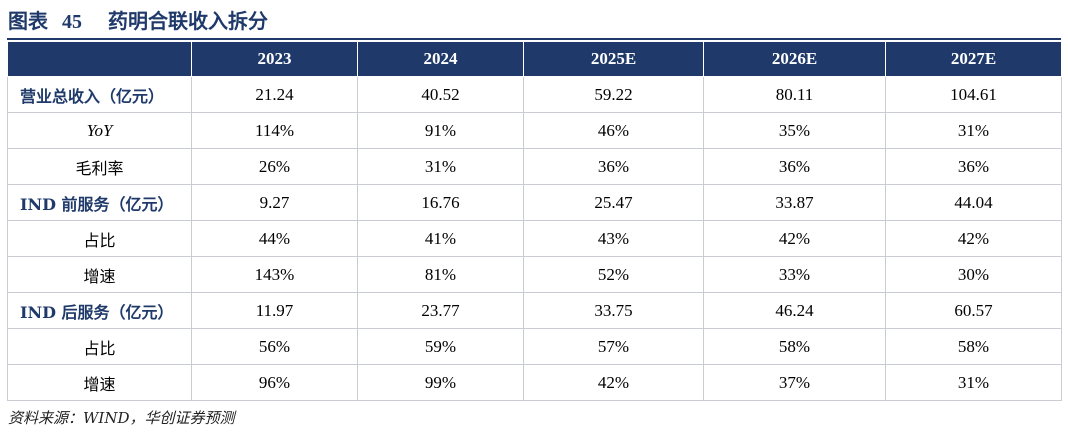  Describe the element at coordinates (274, 94) in the screenshot. I see `table-cell: 21.24` at that location.